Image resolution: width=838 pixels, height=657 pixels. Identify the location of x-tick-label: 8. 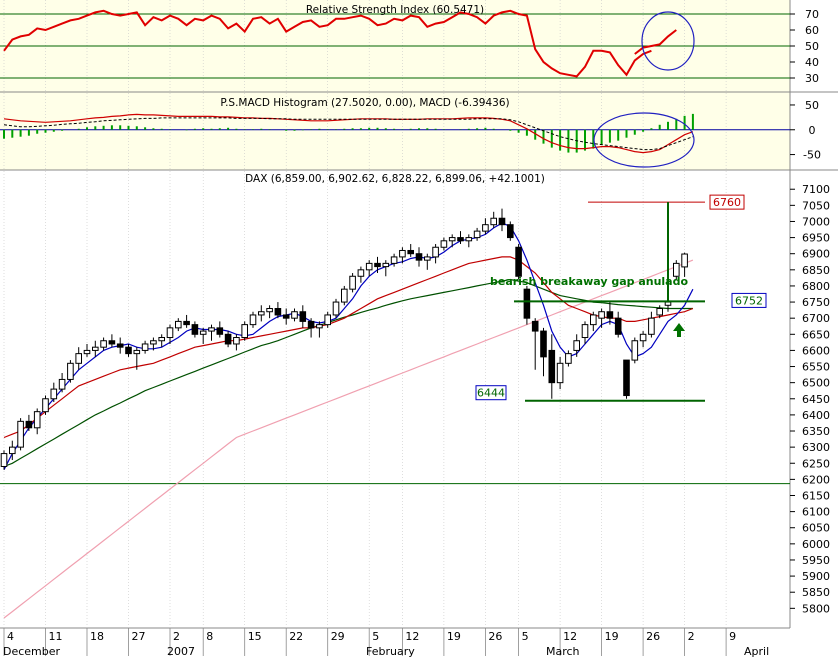
(209, 636).